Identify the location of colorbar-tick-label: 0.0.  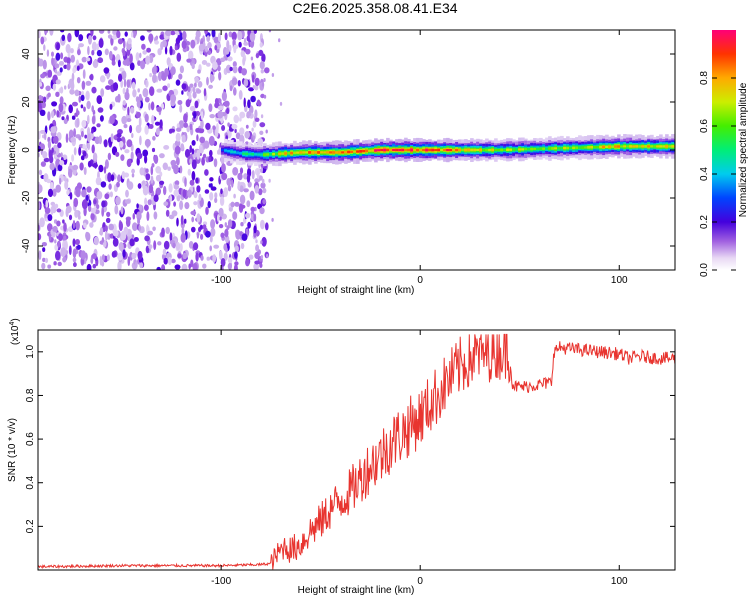
(704, 270).